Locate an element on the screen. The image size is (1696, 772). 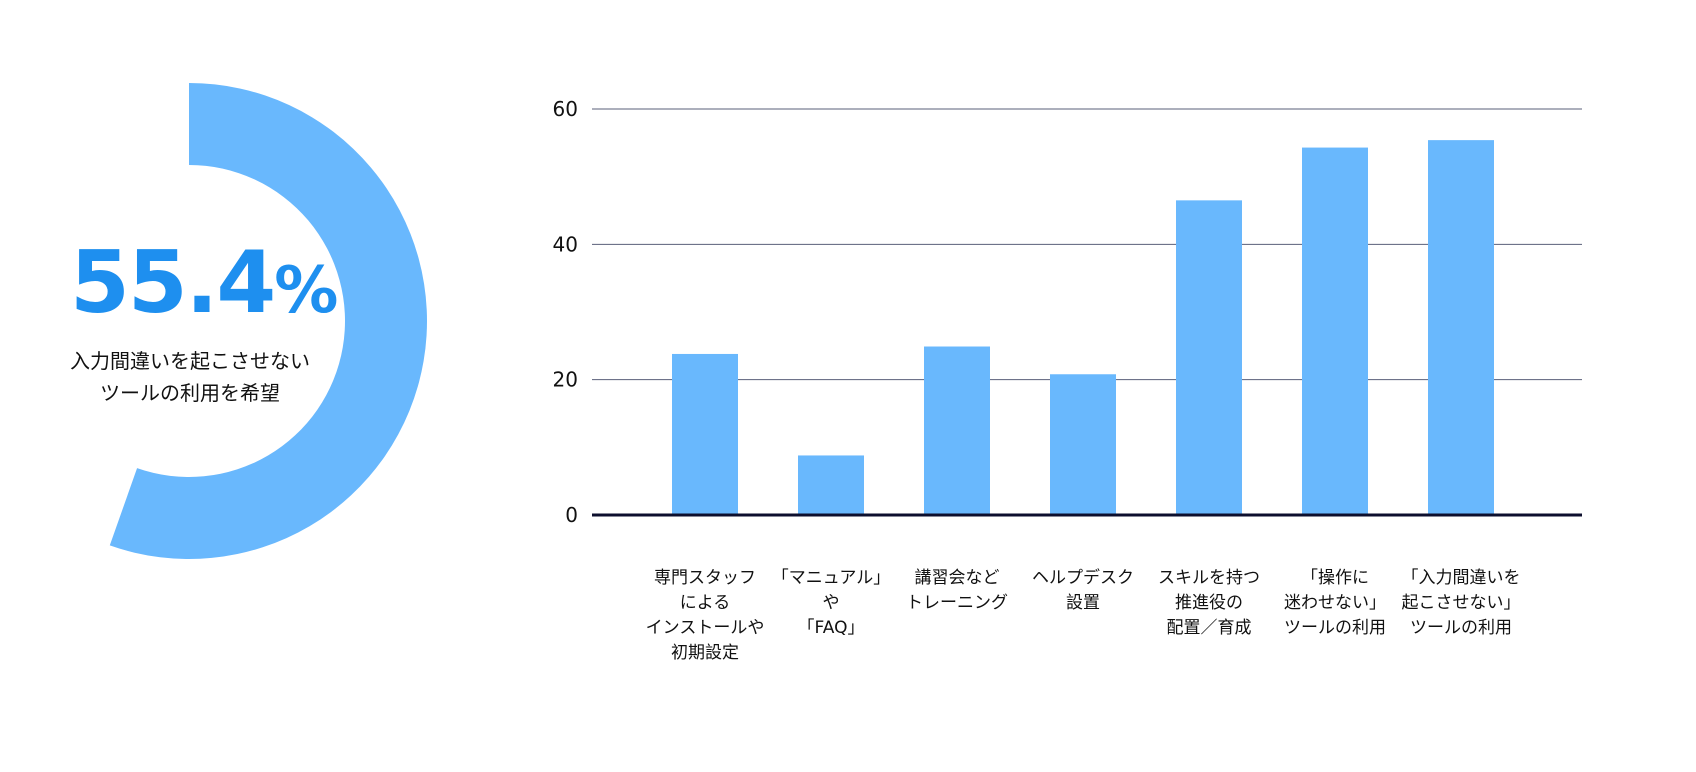
x-category-label-text: スキルを持つ 推進役の配置／育成 is located at coordinates (1209, 603).